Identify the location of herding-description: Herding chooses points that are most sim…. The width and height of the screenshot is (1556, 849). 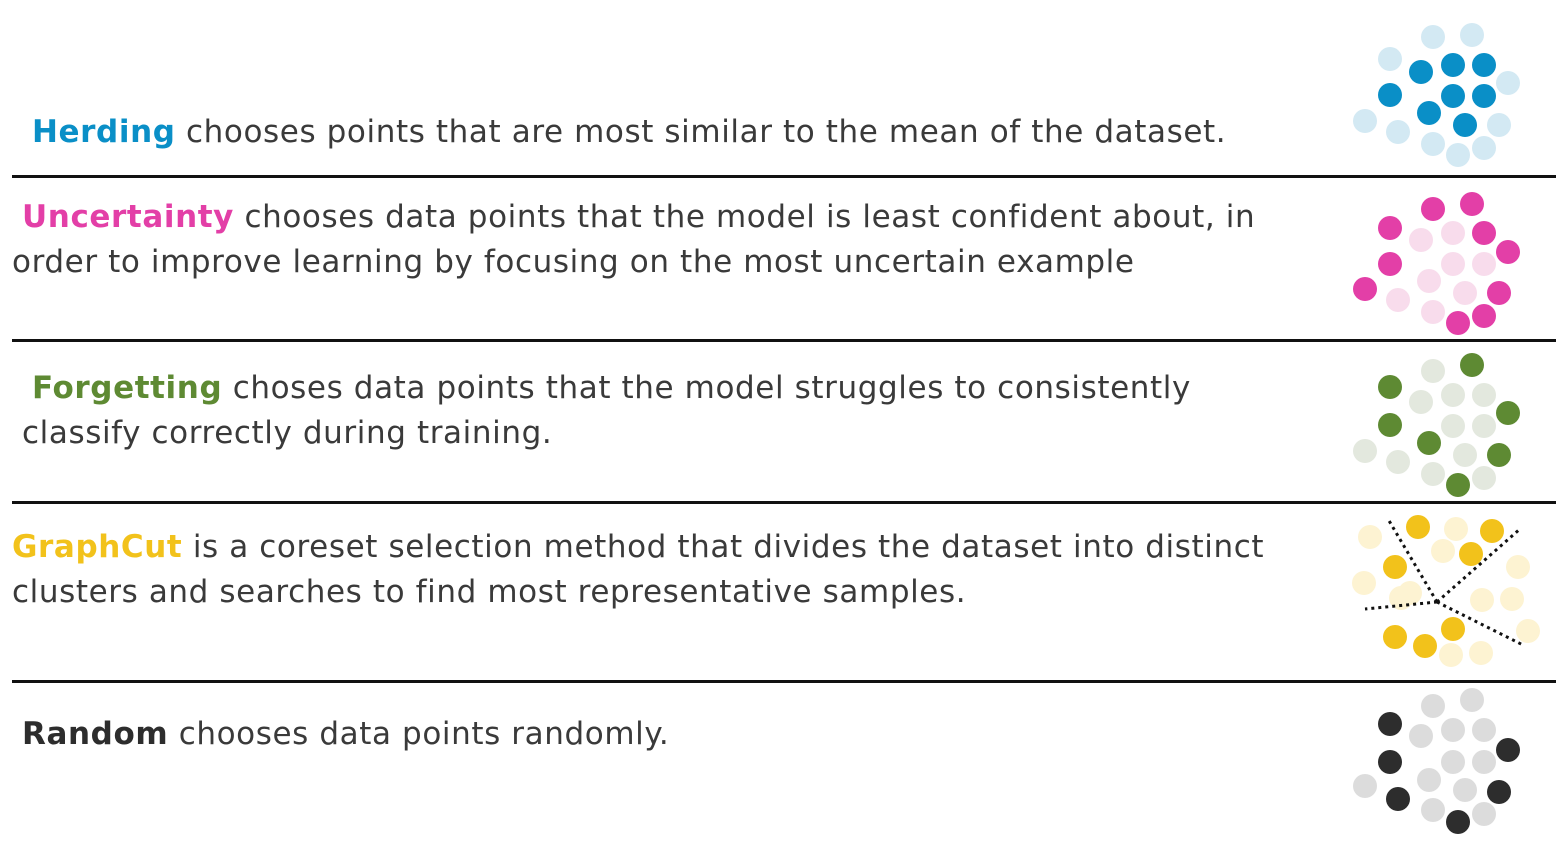
(662, 132).